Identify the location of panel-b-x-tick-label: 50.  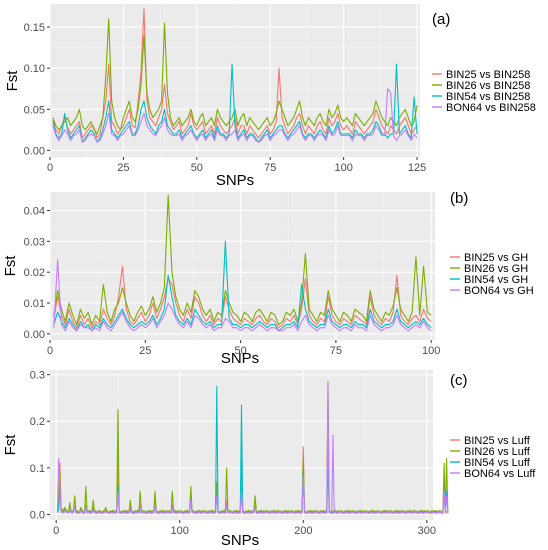
(240, 351).